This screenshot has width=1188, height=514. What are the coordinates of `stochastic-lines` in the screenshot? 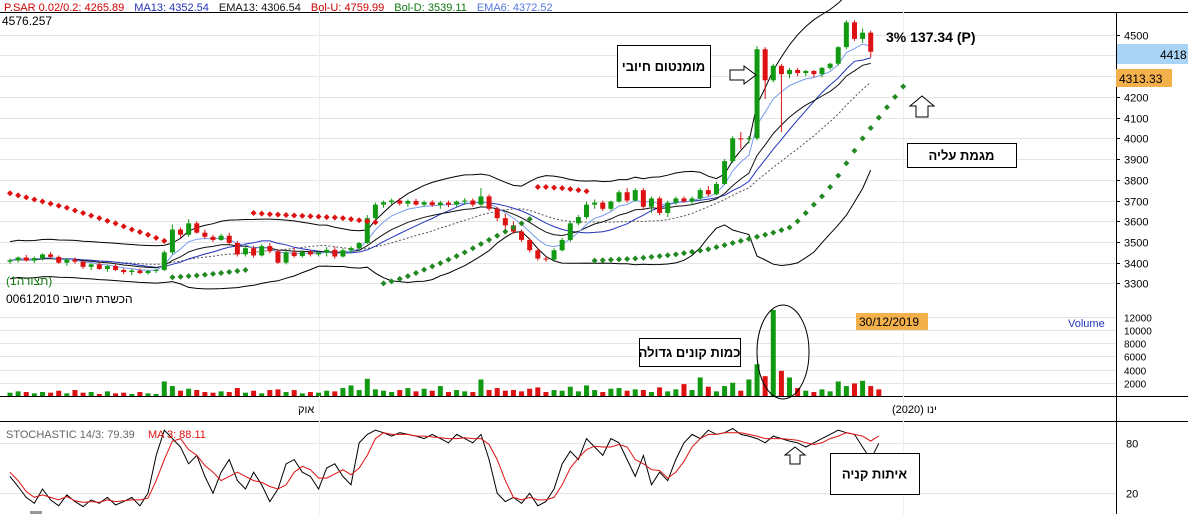 It's located at (444, 467).